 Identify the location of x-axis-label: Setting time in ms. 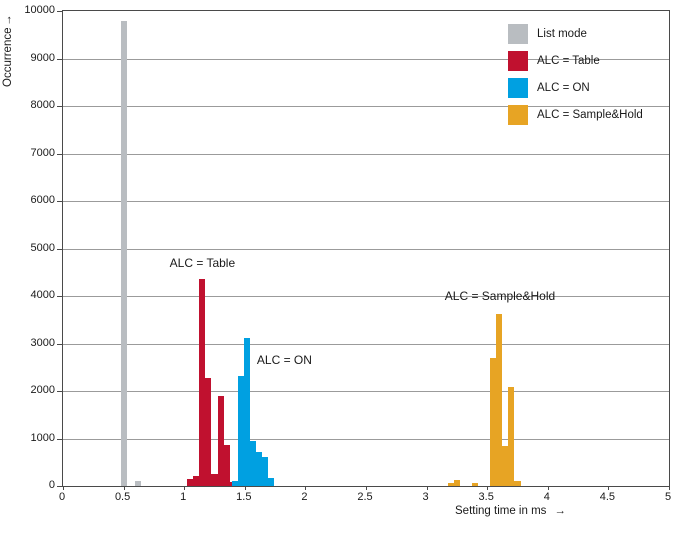
(501, 511).